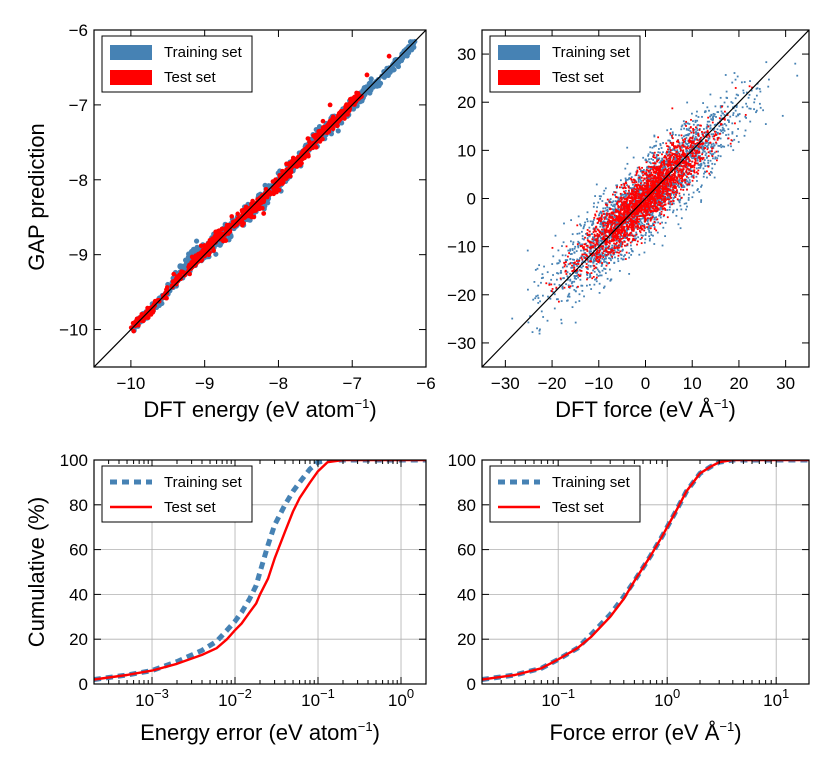  I want to click on x-axis-label-close: ), so click(372, 409).